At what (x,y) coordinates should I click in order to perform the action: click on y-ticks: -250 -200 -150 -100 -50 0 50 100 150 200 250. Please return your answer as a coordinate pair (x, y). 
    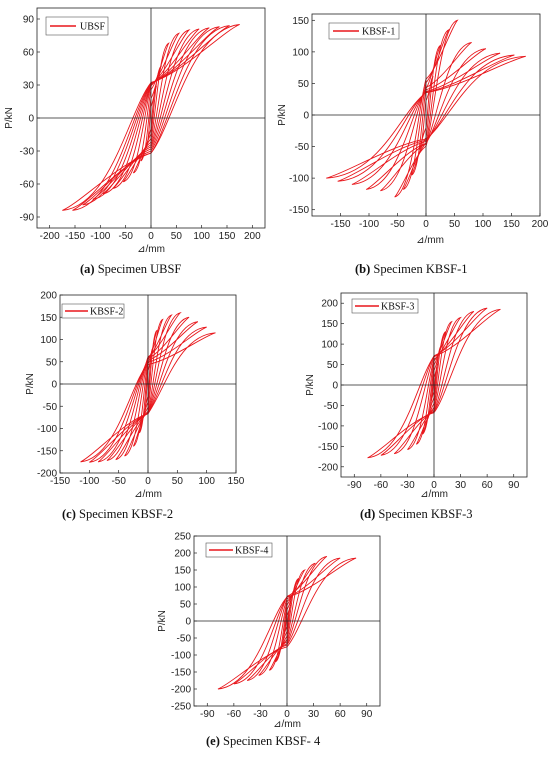
    Looking at the image, I should click on (184, 622).